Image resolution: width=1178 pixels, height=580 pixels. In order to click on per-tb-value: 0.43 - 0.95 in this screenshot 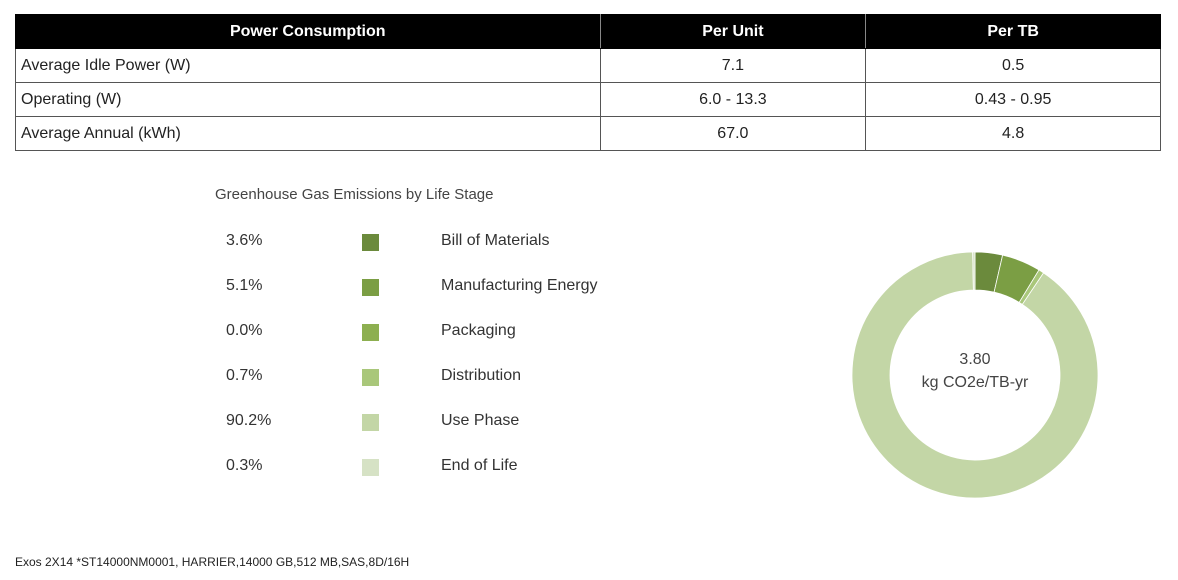, I will do `click(1013, 99)`.